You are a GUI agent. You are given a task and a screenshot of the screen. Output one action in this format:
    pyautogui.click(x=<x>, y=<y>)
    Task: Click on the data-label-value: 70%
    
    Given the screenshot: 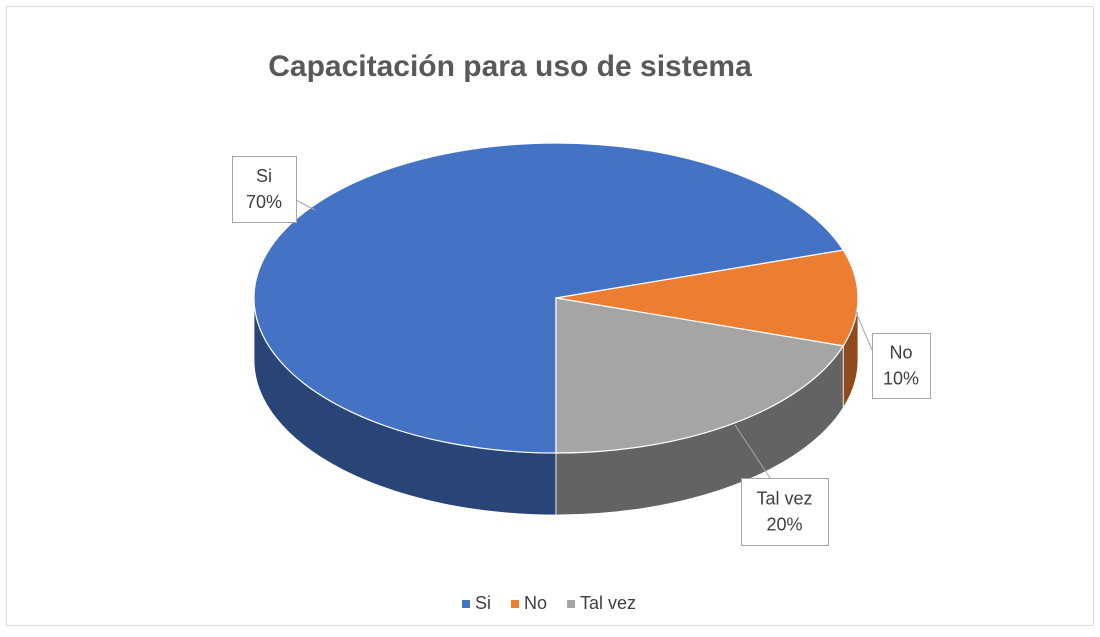 What is the action you would take?
    pyautogui.click(x=264, y=202)
    